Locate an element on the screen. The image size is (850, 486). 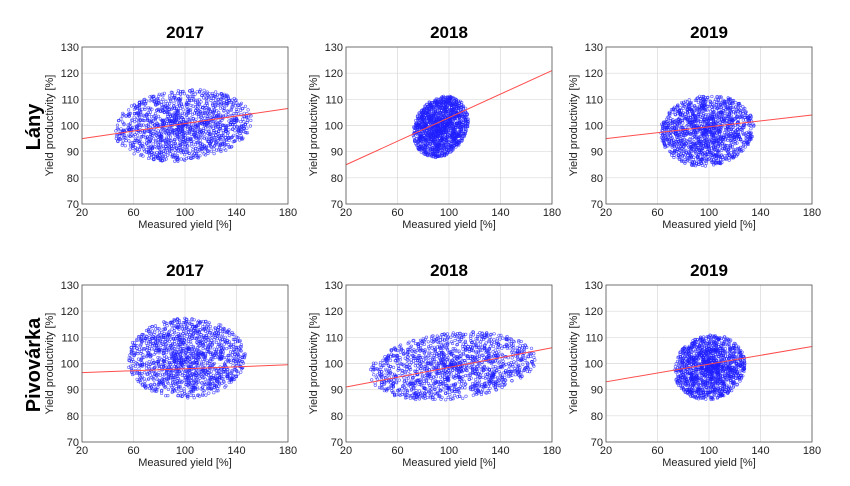
x-axis-label: Measured yield [%] is located at coordinates (185, 225).